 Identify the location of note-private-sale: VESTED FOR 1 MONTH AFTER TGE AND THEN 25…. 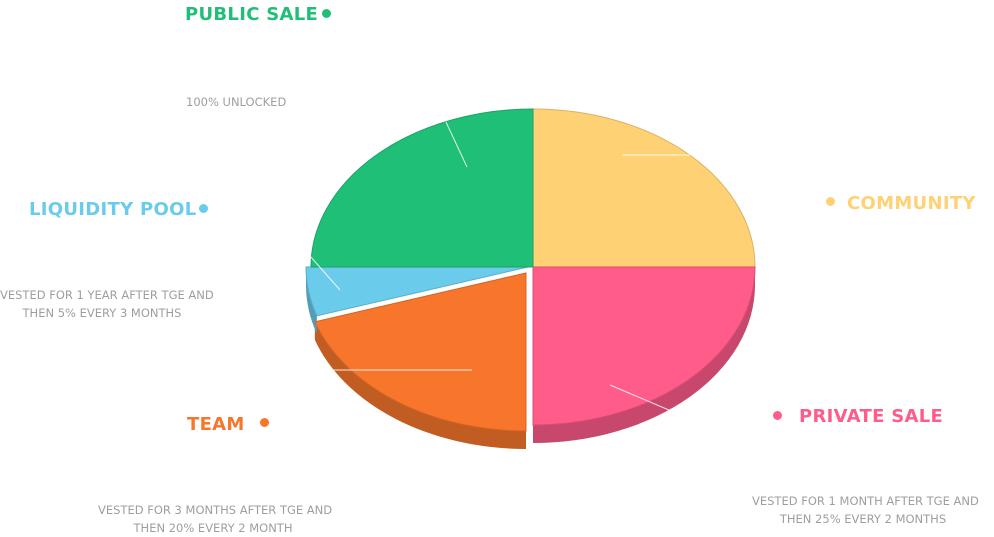
(865, 510).